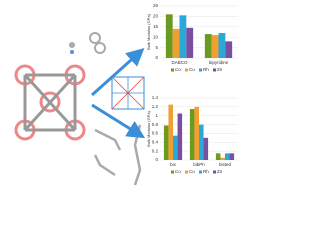  Describe the element at coordinates (50, 102) in the screenshot. I see `framework-structure` at that location.